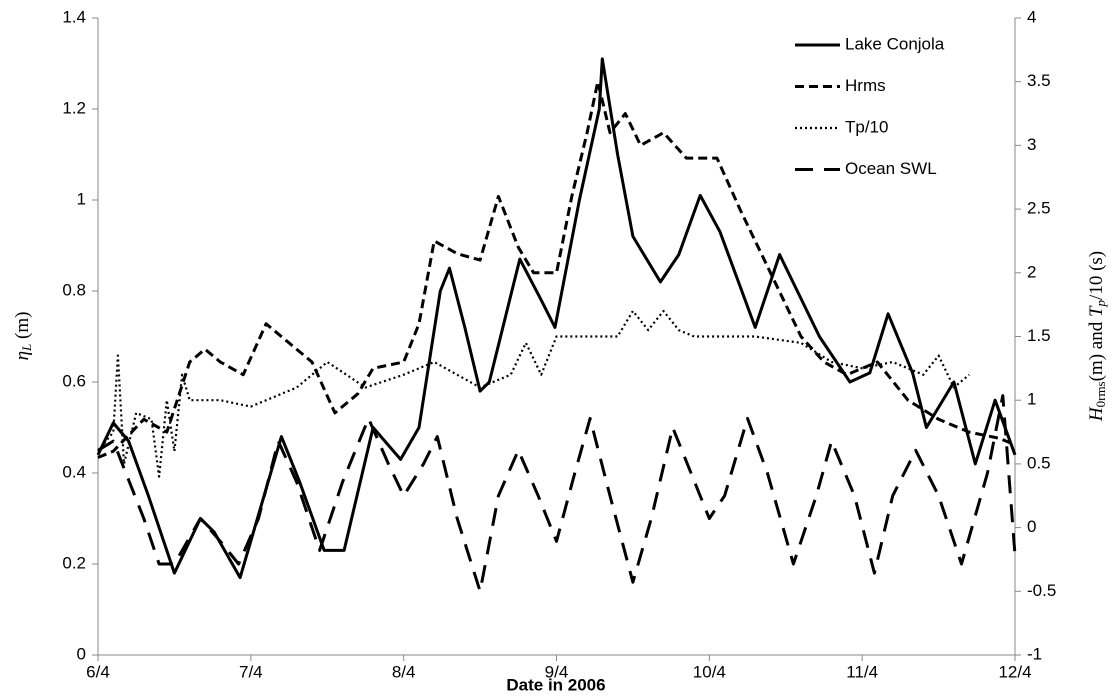  What do you see at coordinates (891, 168) in the screenshot?
I see `legend-label: Ocean SWL` at bounding box center [891, 168].